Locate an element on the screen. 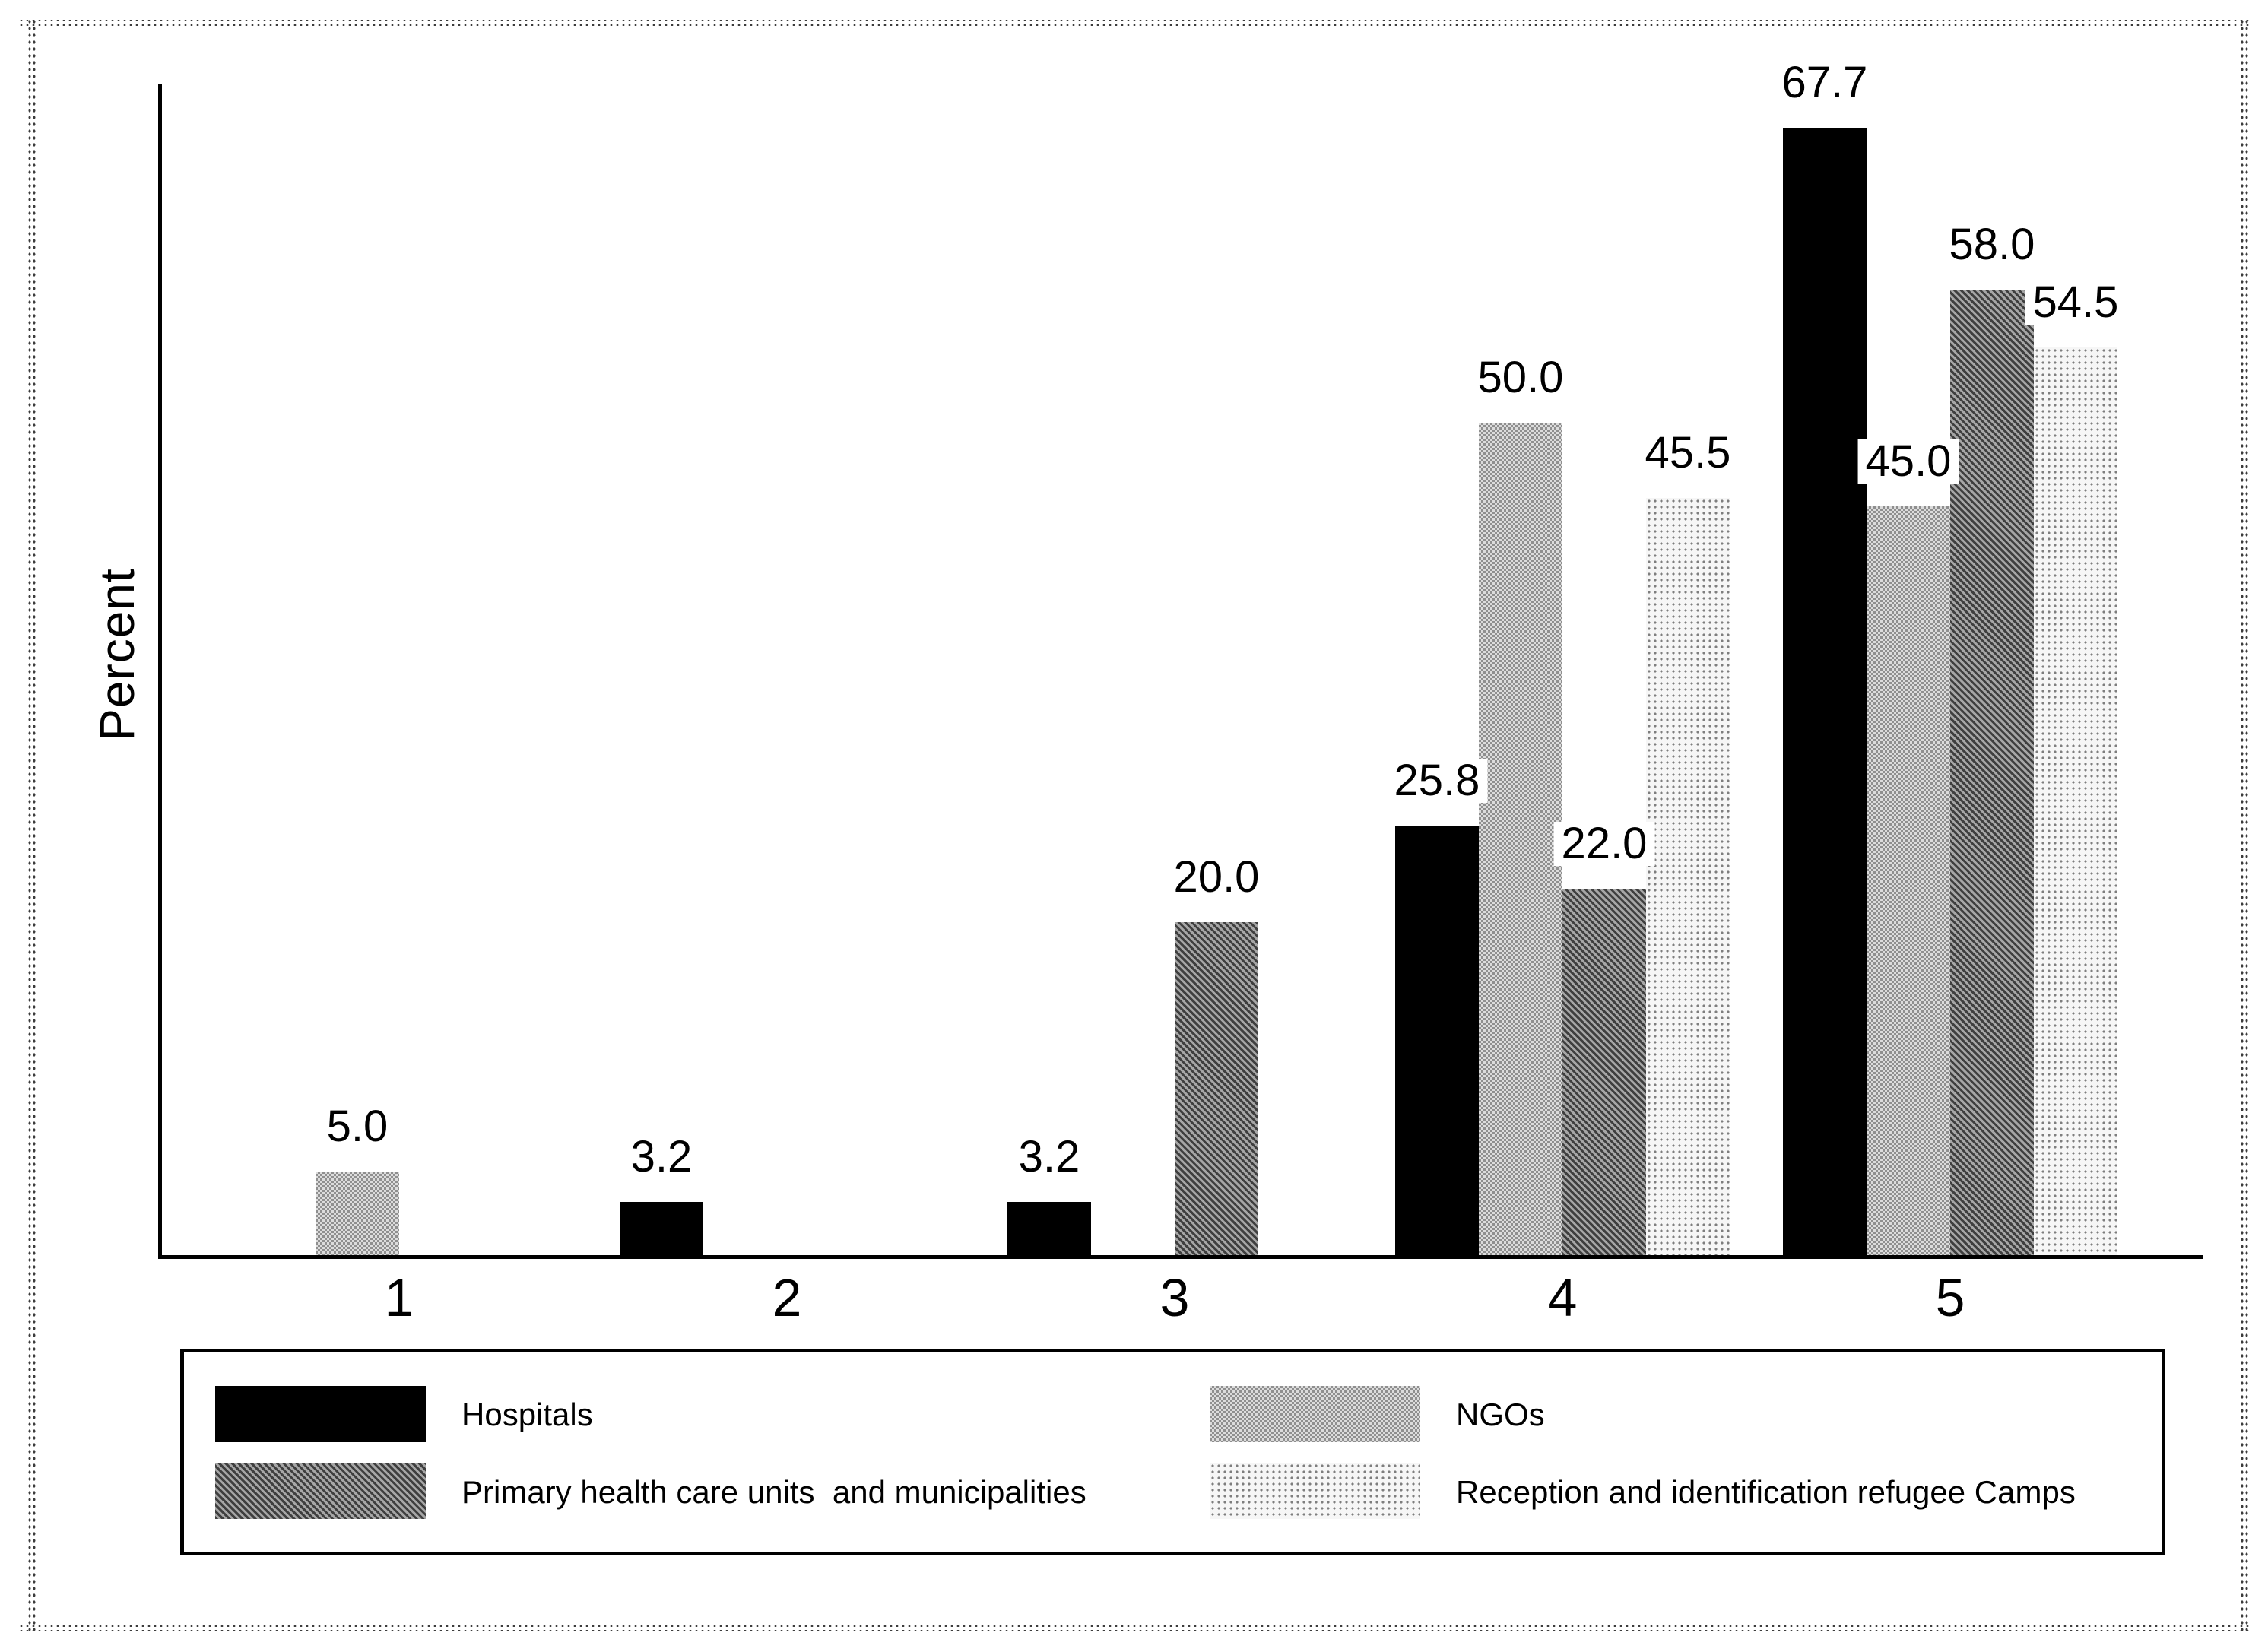 The image size is (2268, 1652). legend-swatch-ngos is located at coordinates (1315, 1414).